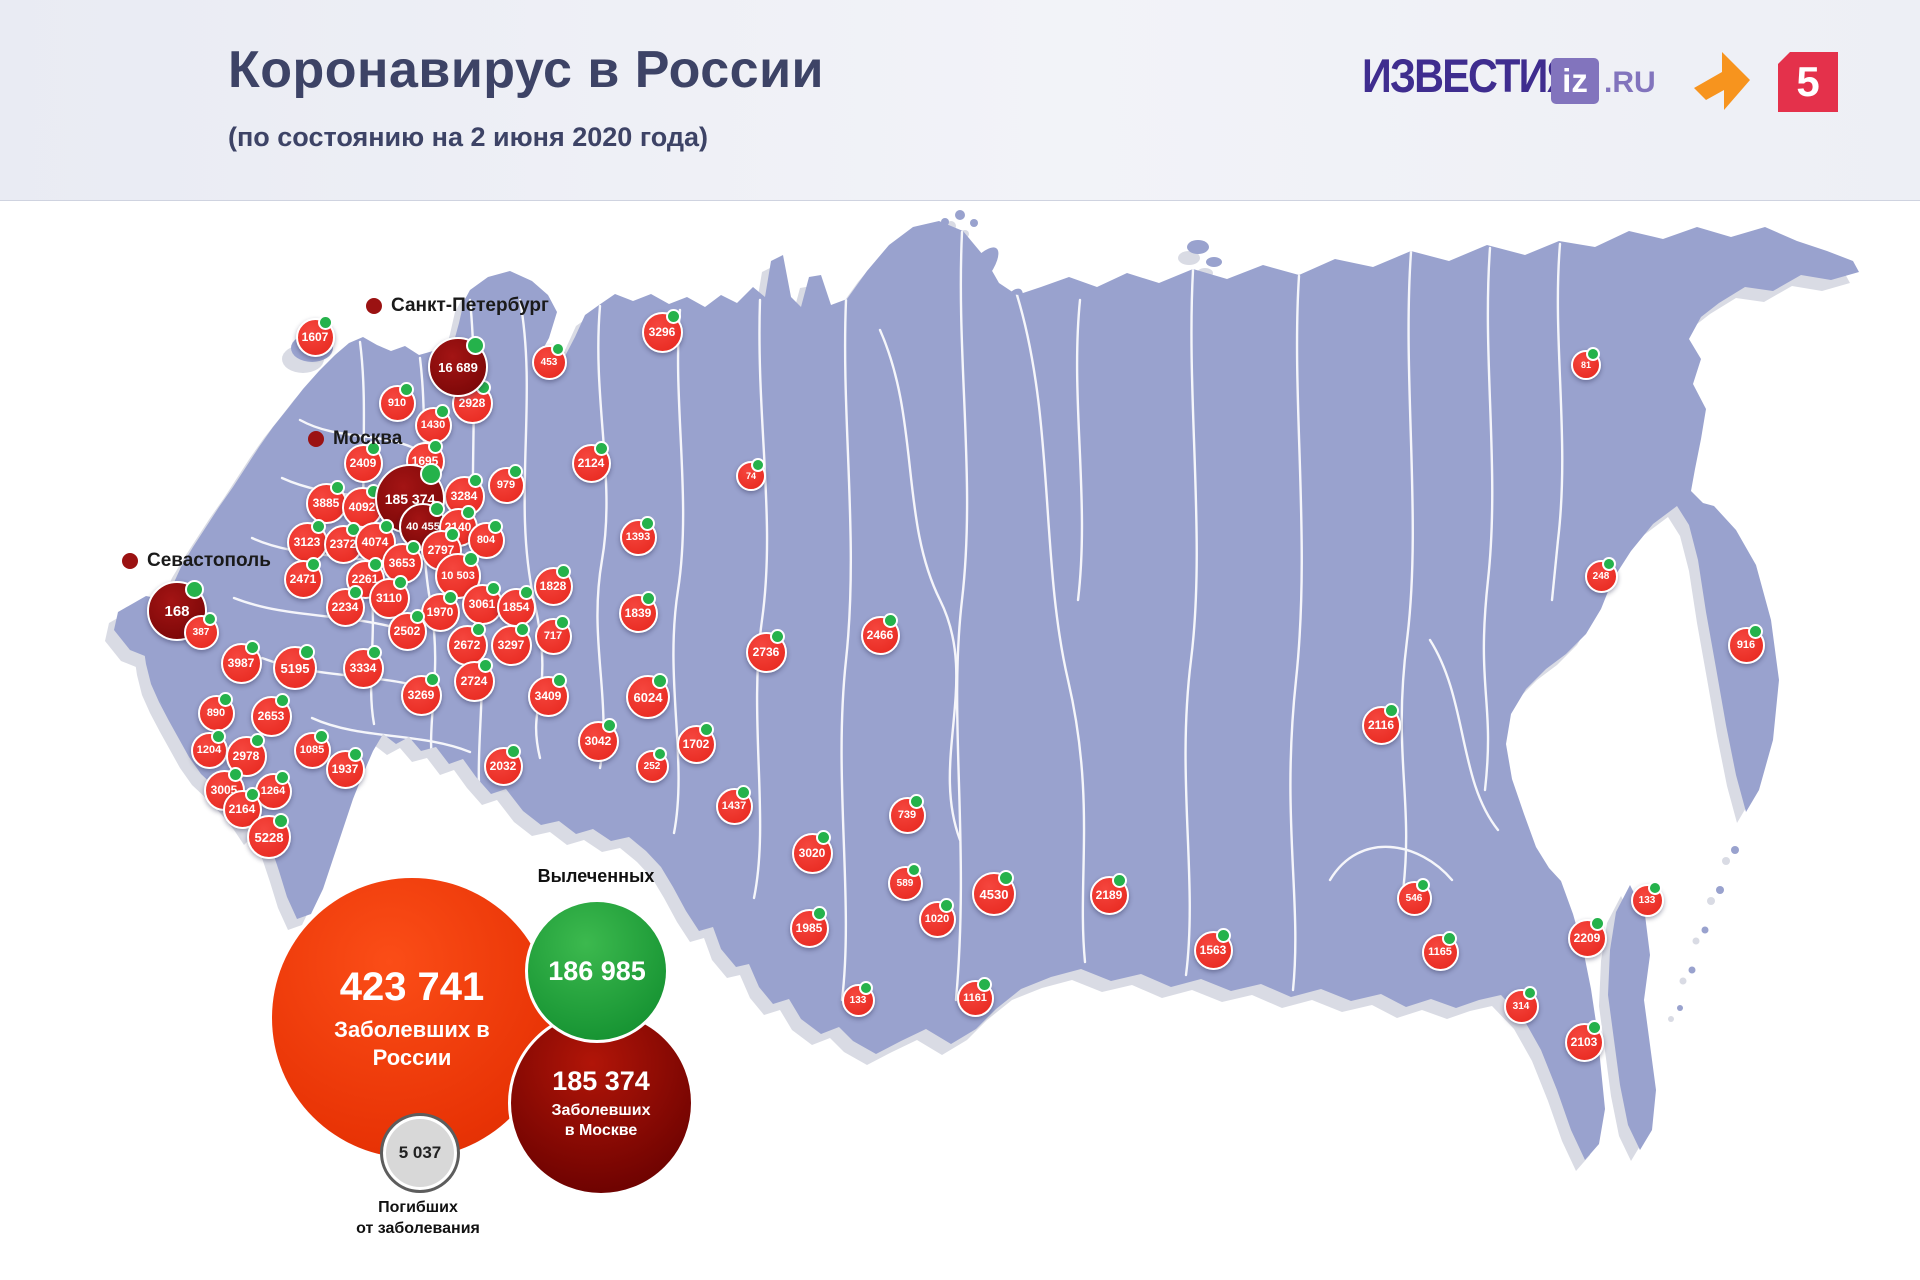 This screenshot has height=1280, width=1920. What do you see at coordinates (368, 438) in the screenshot?
I see `city-name: Москва` at bounding box center [368, 438].